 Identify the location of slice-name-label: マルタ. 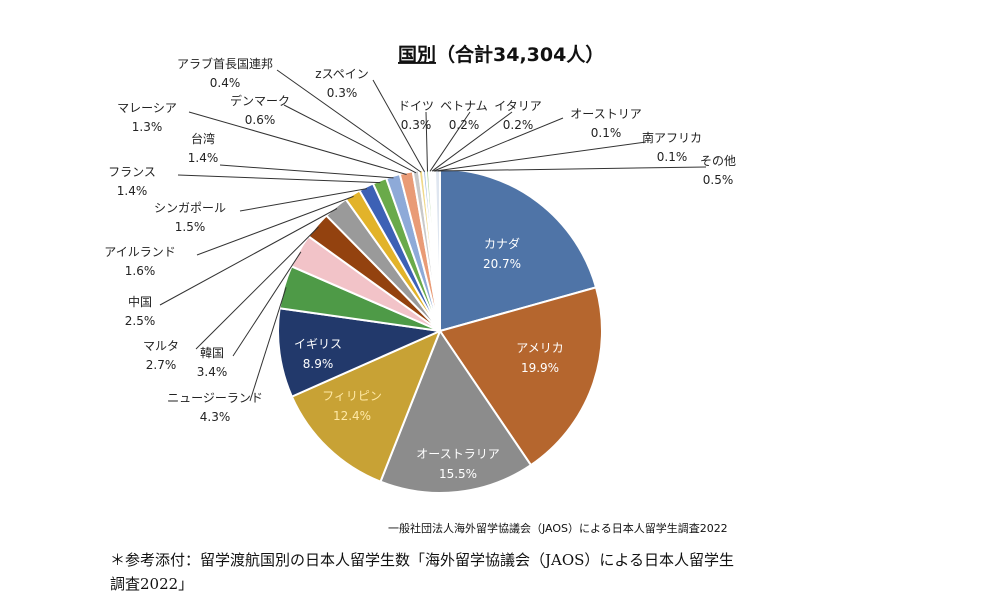
(161, 346).